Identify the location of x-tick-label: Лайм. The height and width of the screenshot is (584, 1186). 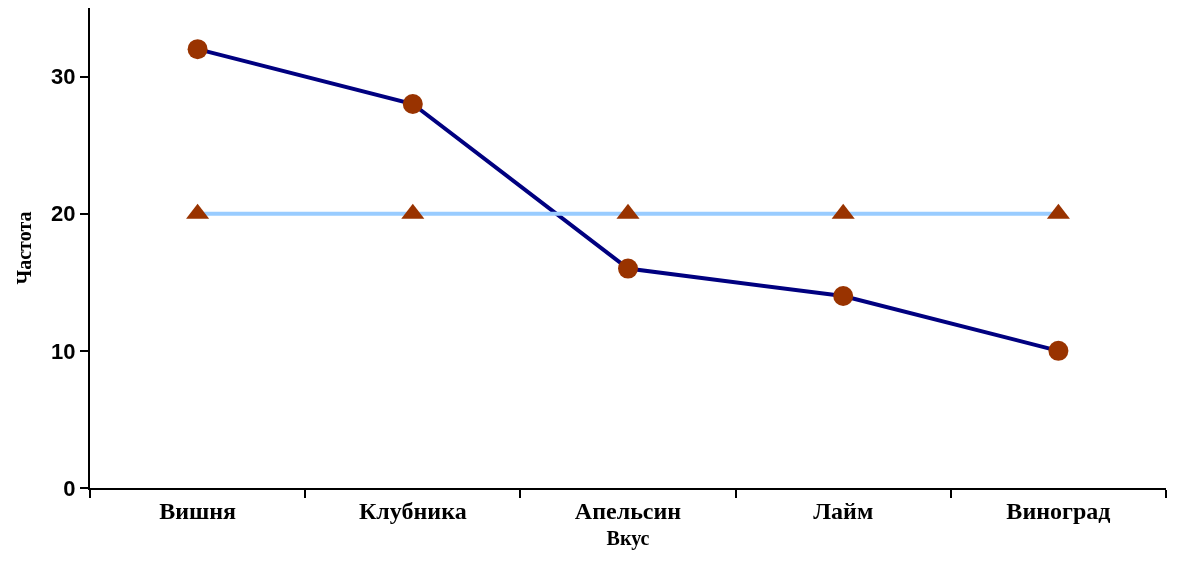
(843, 510).